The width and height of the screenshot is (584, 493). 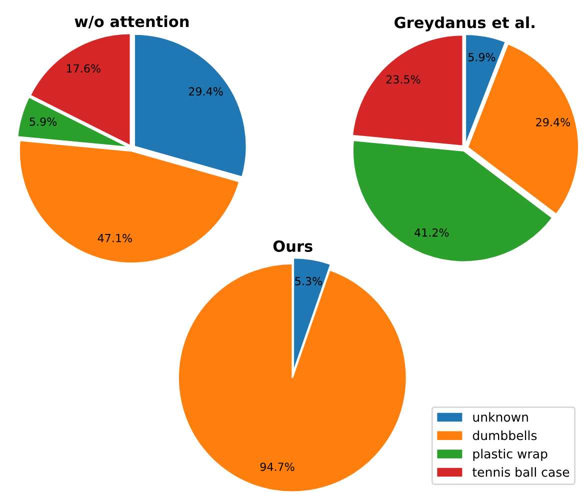 What do you see at coordinates (431, 232) in the screenshot?
I see `data-label: 41.2%` at bounding box center [431, 232].